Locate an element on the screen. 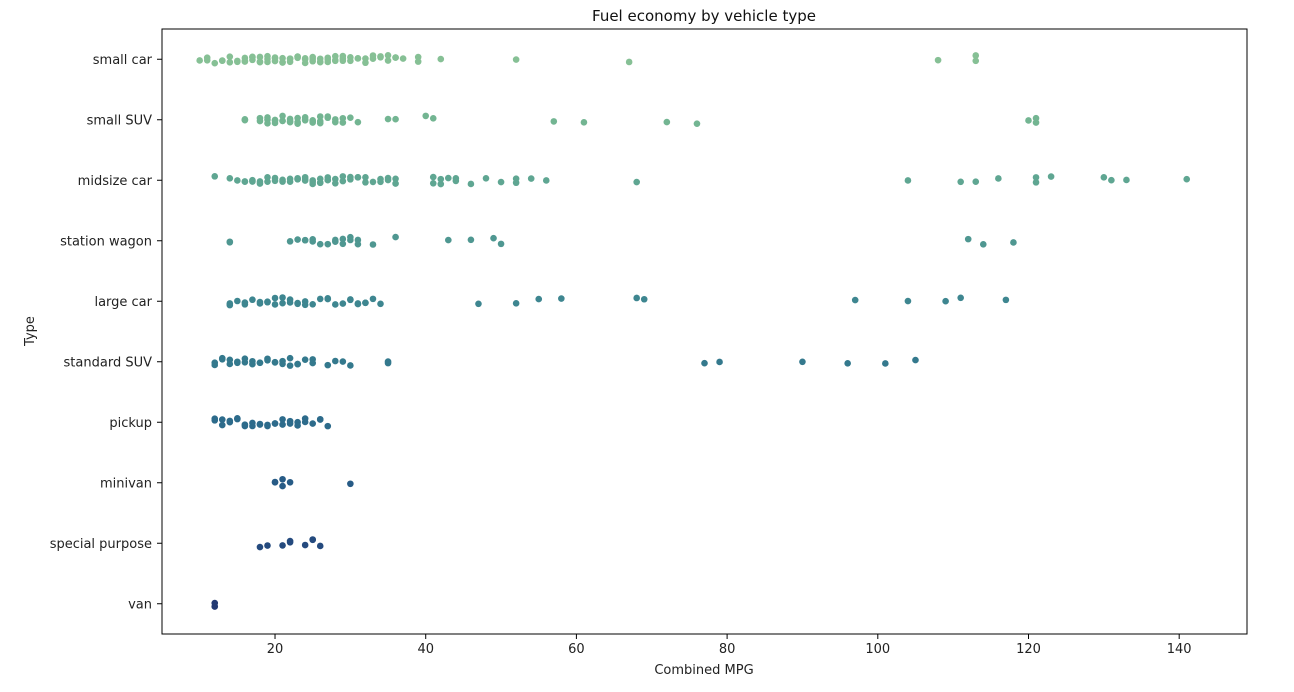 The image size is (1294, 692). y-tick-label: van is located at coordinates (140, 604).